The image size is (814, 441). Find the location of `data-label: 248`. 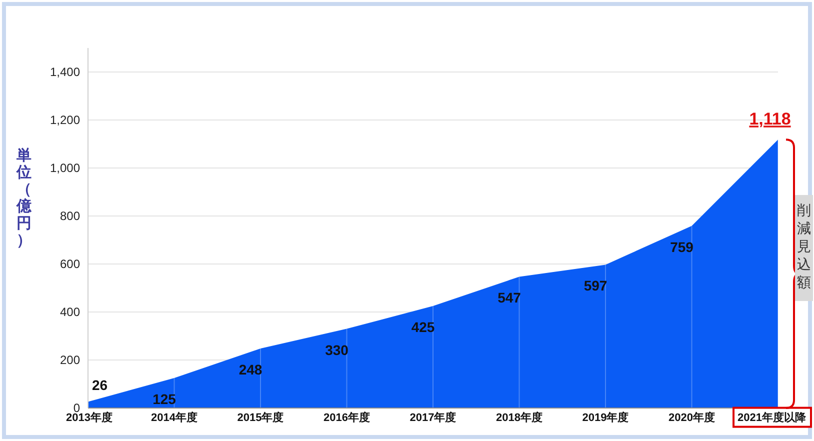

data-label: 248 is located at coordinates (250, 369).